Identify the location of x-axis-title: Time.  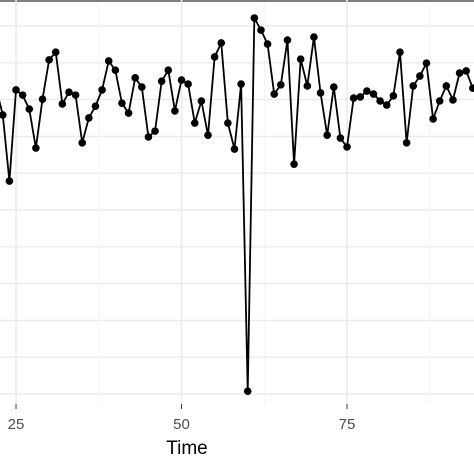
(187, 448).